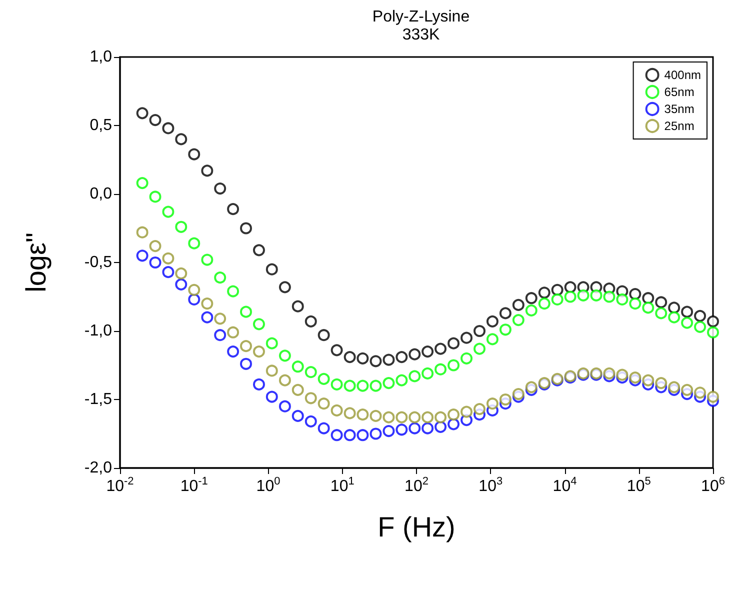 The height and width of the screenshot is (597, 733). What do you see at coordinates (101, 125) in the screenshot?
I see `y-tick-label: 0,5` at bounding box center [101, 125].